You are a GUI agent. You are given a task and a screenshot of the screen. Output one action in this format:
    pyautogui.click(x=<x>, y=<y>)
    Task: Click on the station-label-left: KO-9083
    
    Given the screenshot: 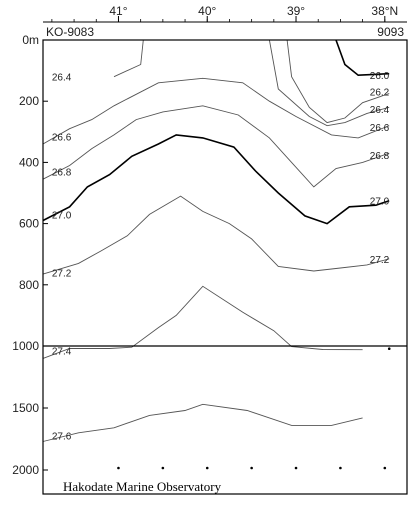 What is the action you would take?
    pyautogui.click(x=70, y=32)
    